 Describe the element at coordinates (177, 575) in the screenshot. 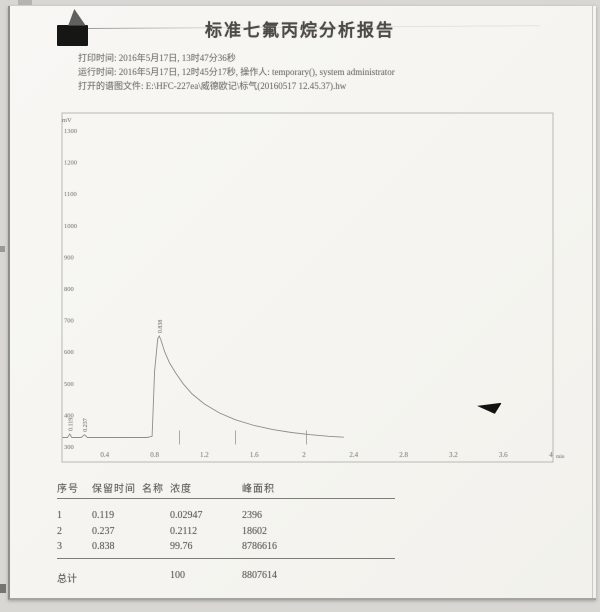

I see `total-concentration: 100` at that location.